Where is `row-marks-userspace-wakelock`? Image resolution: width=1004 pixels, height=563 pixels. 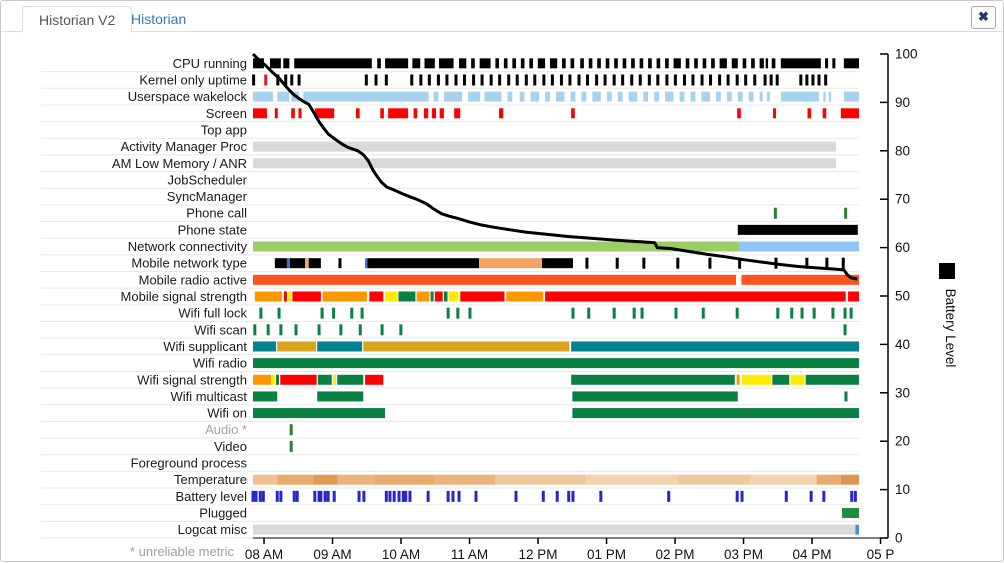
row-marks-userspace-wakelock is located at coordinates (556, 96).